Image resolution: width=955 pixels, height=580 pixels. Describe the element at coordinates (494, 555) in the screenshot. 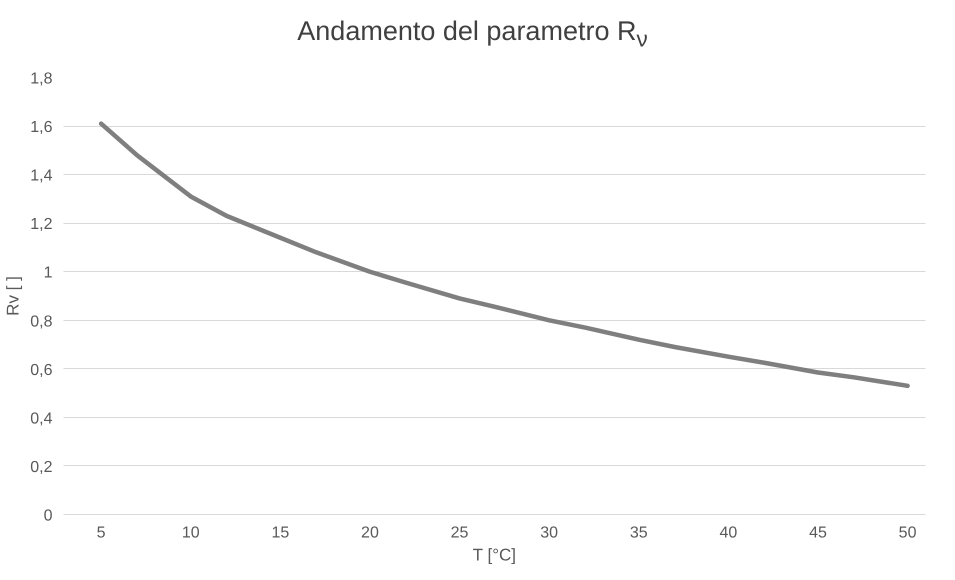

I see `x-axis-title: T [°C]` at that location.